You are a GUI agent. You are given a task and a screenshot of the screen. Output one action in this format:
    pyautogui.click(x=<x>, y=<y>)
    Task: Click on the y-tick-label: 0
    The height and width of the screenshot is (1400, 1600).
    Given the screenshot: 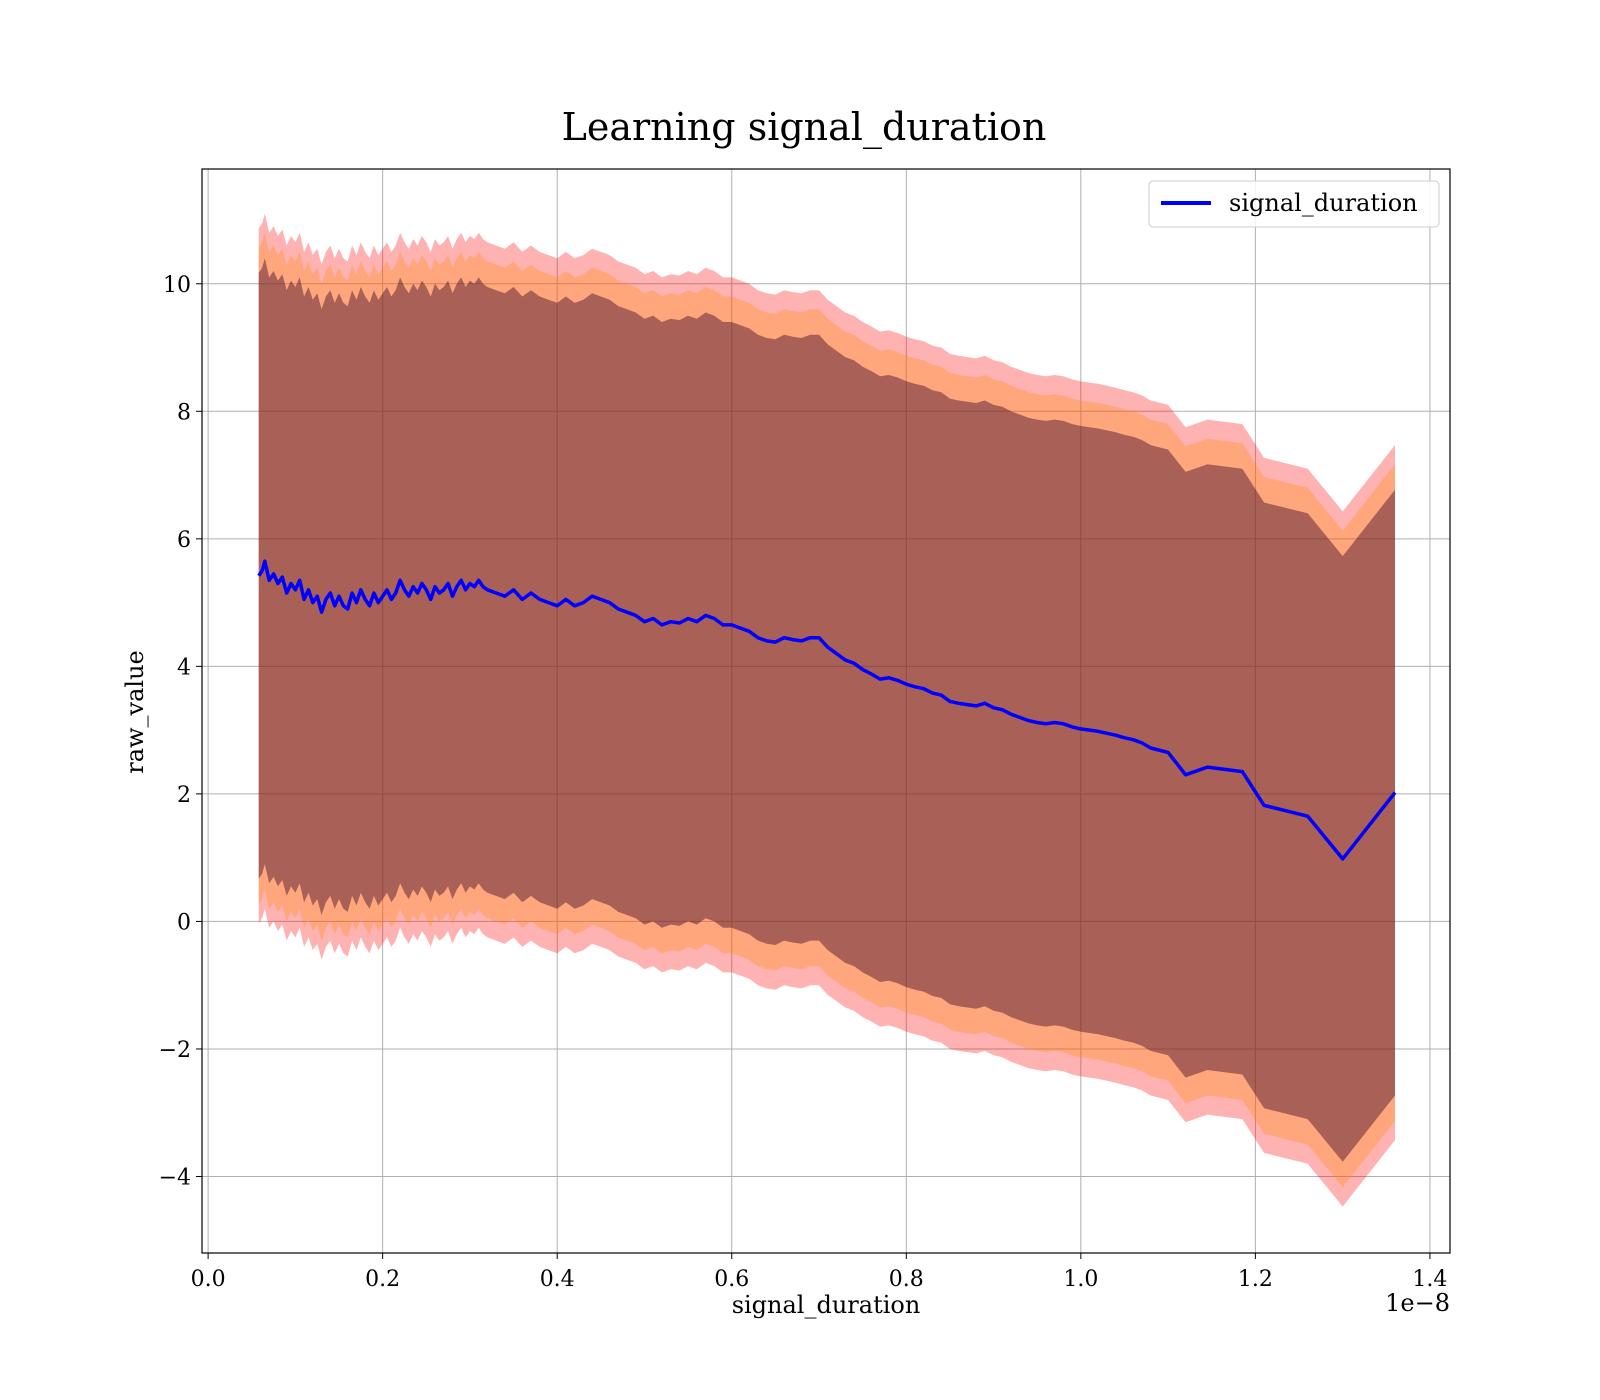 What is the action you would take?
    pyautogui.click(x=184, y=922)
    